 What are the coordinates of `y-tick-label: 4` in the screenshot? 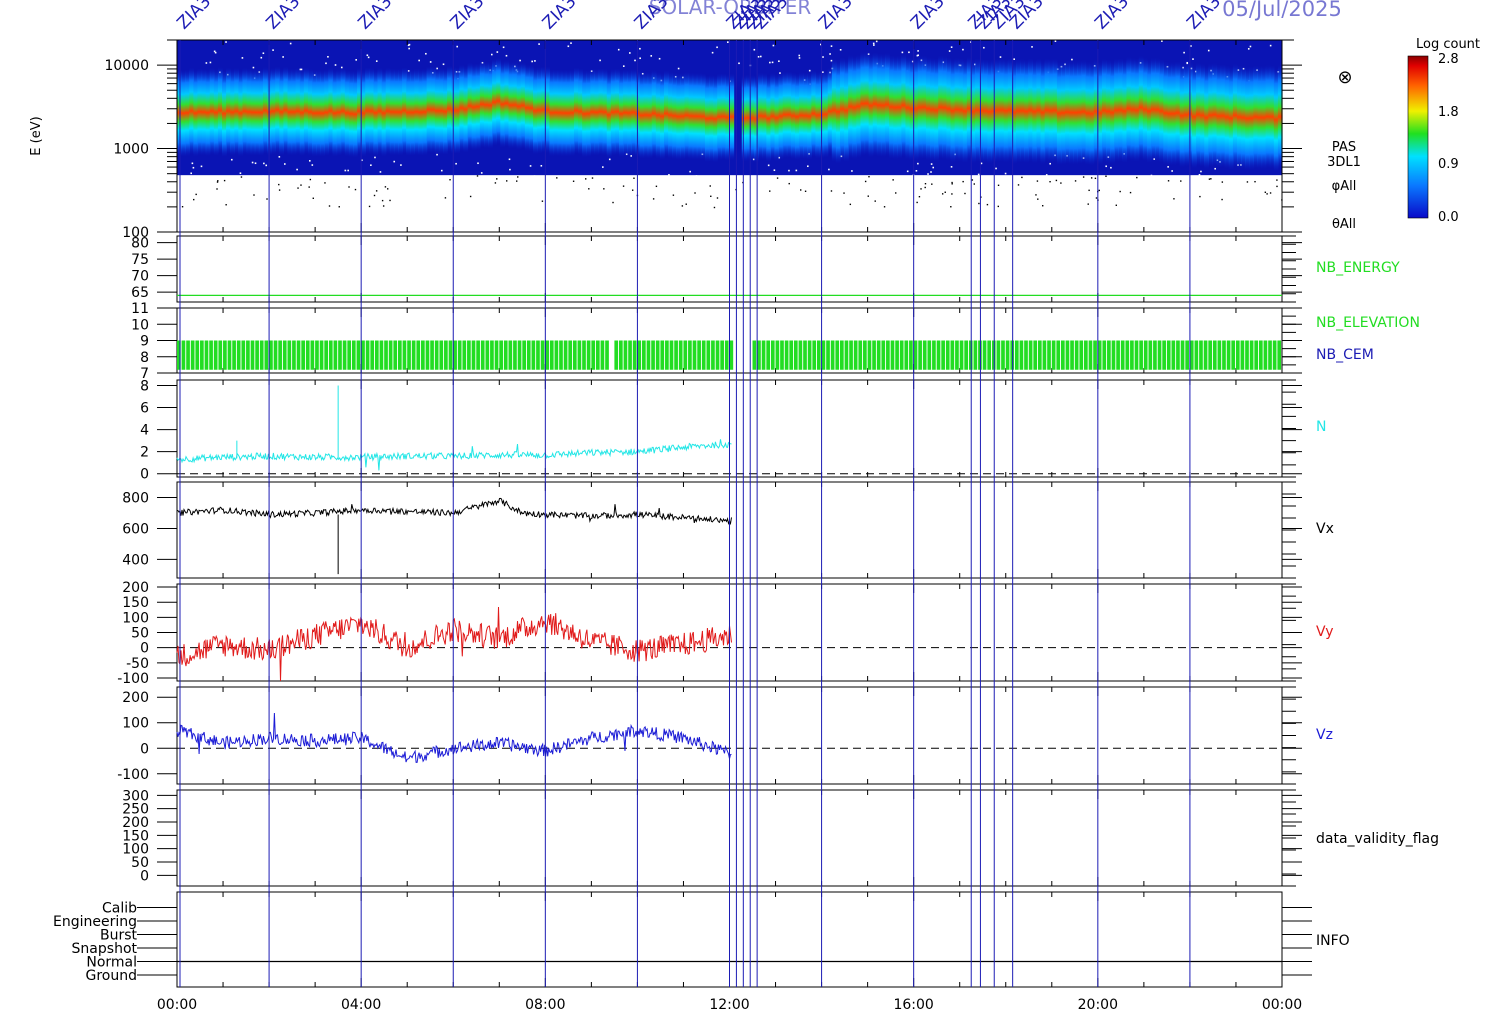 It's located at (144, 431).